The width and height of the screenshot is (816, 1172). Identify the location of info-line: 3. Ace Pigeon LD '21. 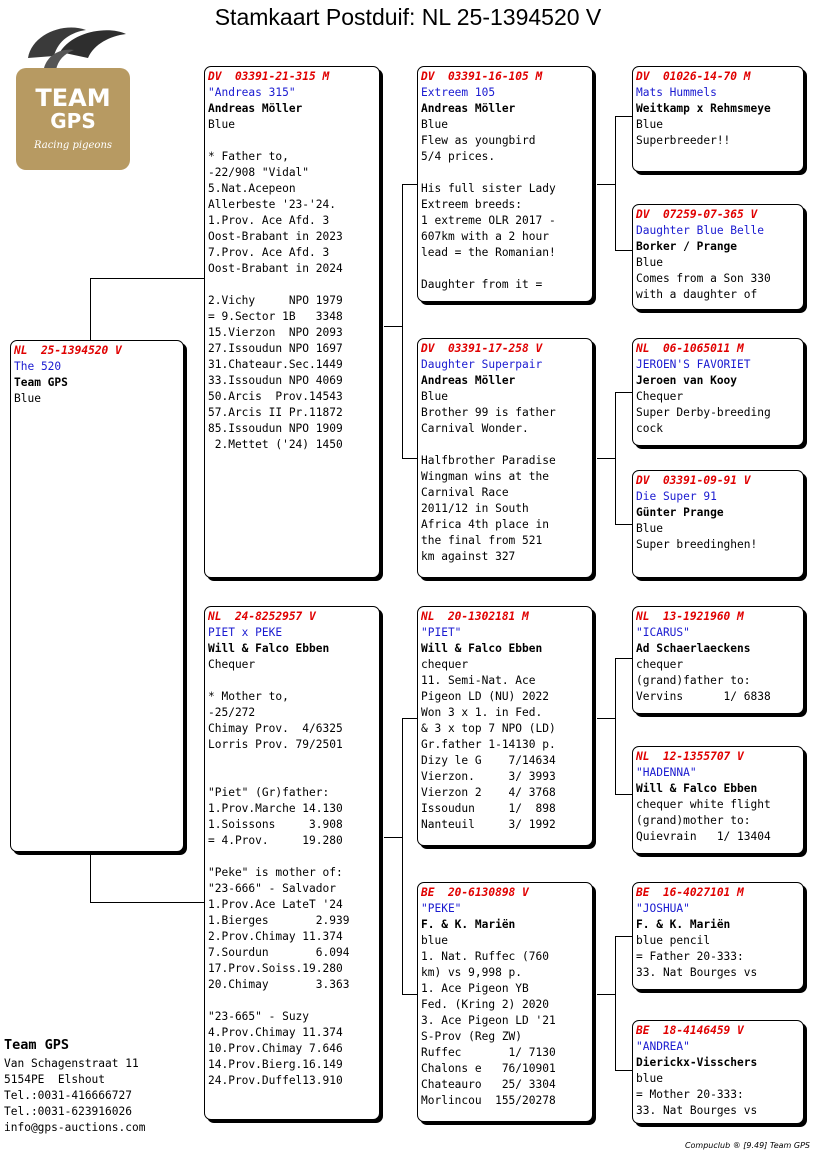
(488, 1020).